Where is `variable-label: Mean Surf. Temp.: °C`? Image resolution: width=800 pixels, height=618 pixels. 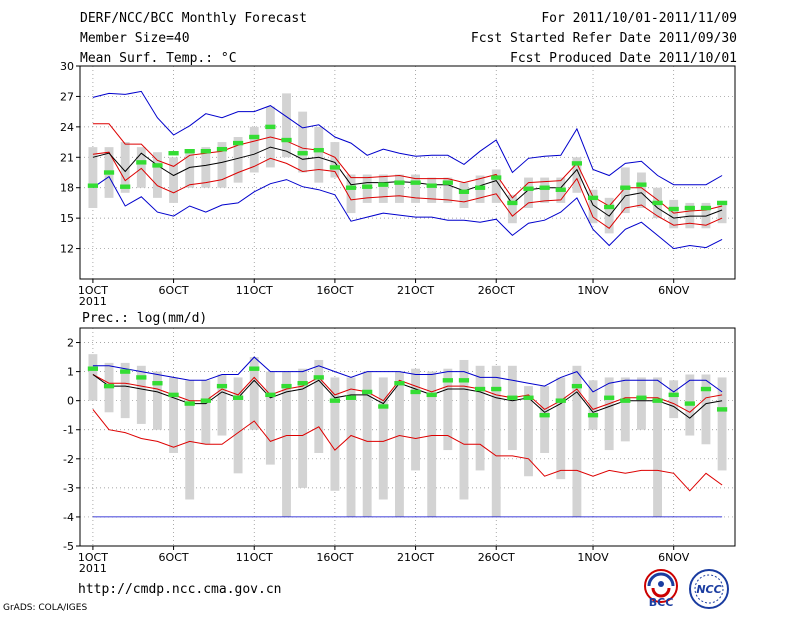
variable-label: Mean Surf. Temp.: °C is located at coordinates (158, 58).